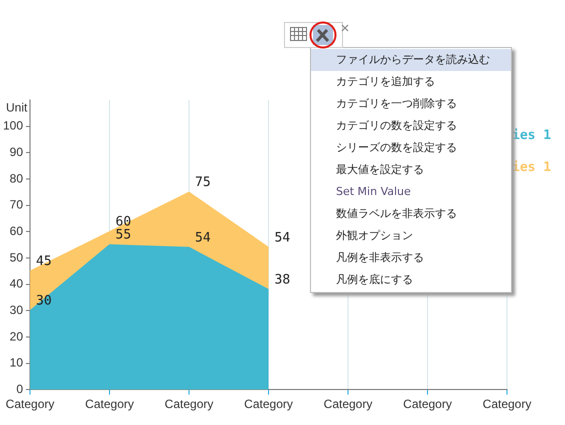  I want to click on y-tick-label: 10, so click(17, 363).